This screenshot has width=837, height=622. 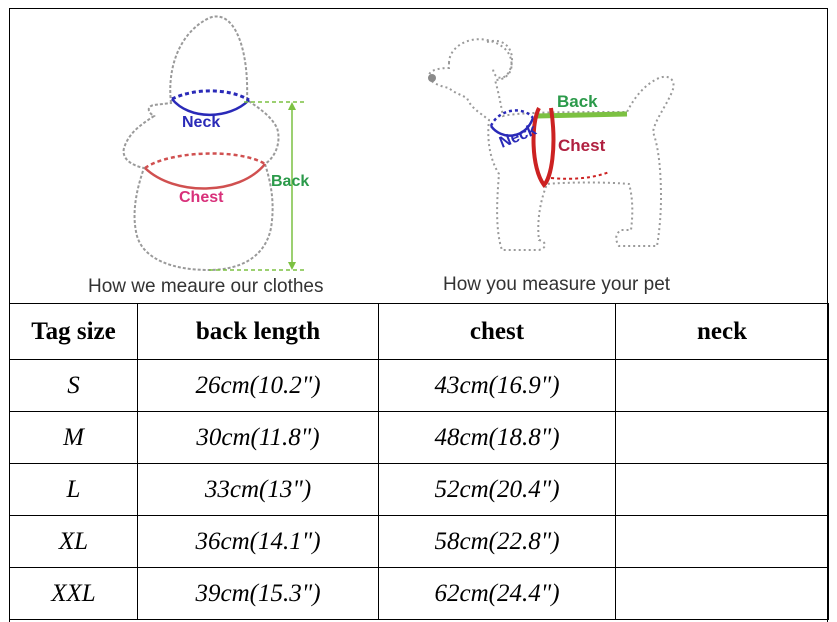 I want to click on dog-neck-line, so click(x=512, y=127).